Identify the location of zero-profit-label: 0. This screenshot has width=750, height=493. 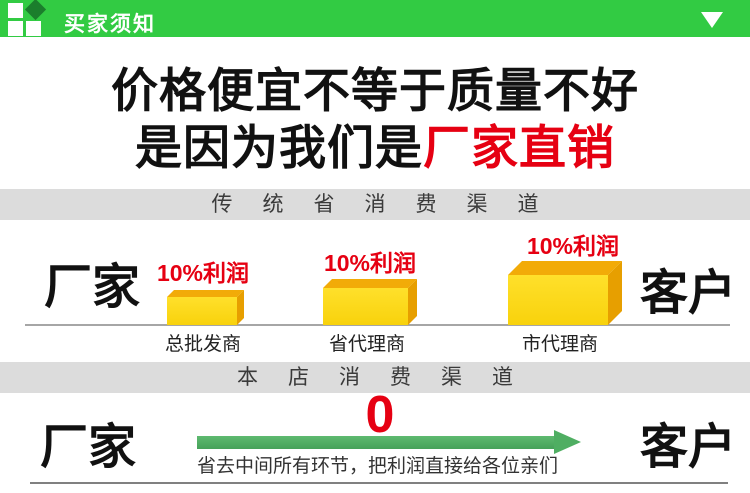
(380, 415).